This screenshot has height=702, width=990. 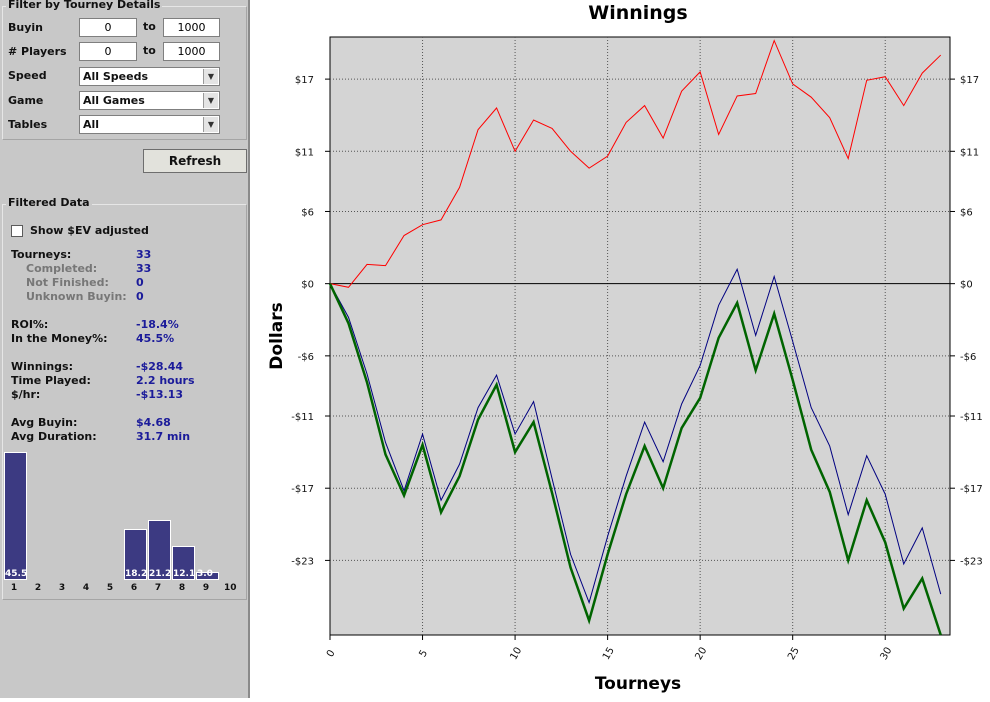 What do you see at coordinates (149, 124) in the screenshot?
I see `tables-select: All ▼` at bounding box center [149, 124].